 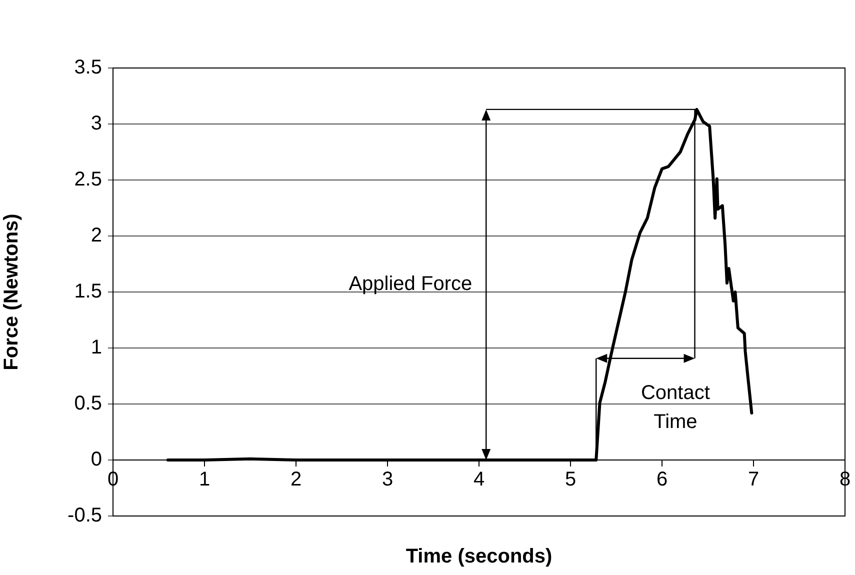 I want to click on y-axis-title: Force (Newtons), so click(x=11, y=292).